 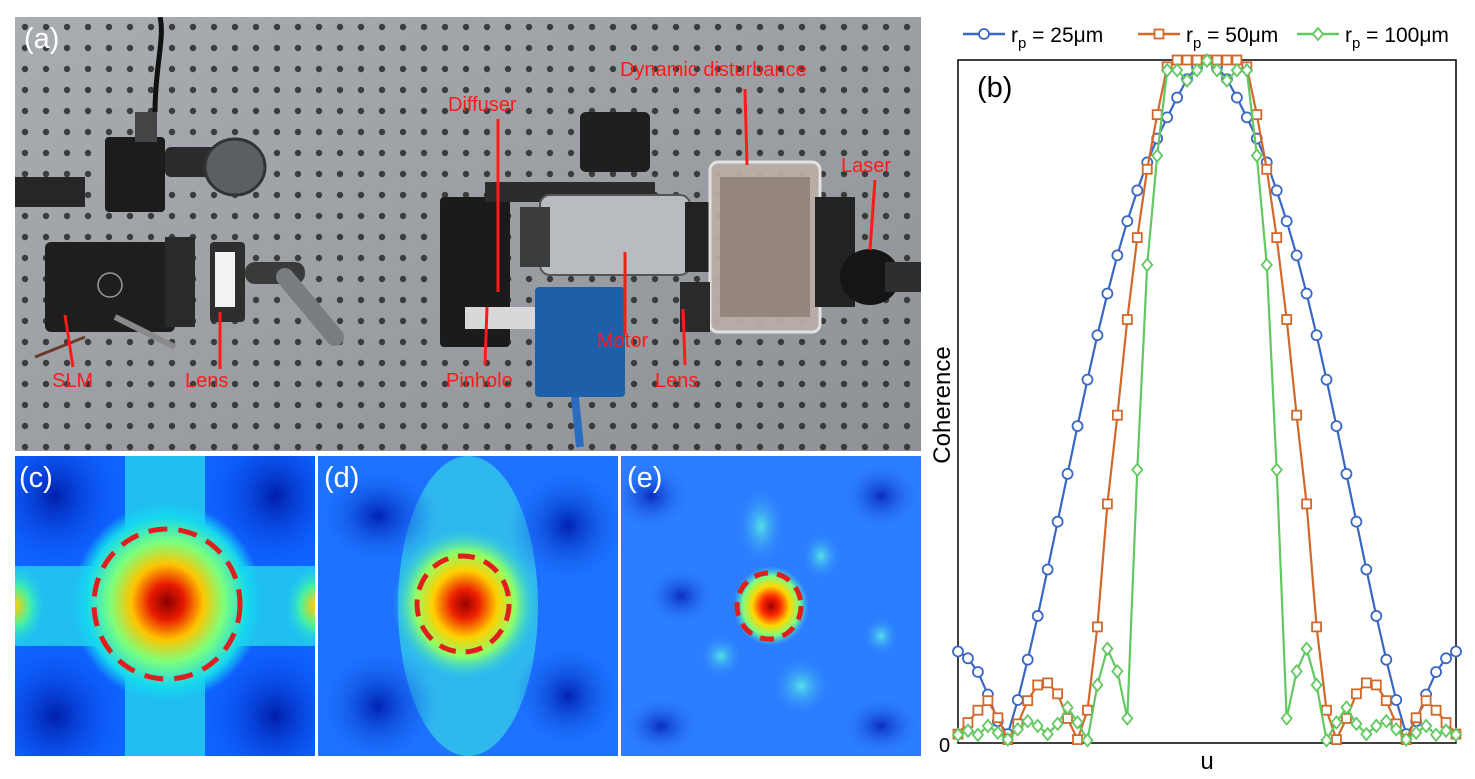 What do you see at coordinates (114, 298) in the screenshot?
I see `slm-device` at bounding box center [114, 298].